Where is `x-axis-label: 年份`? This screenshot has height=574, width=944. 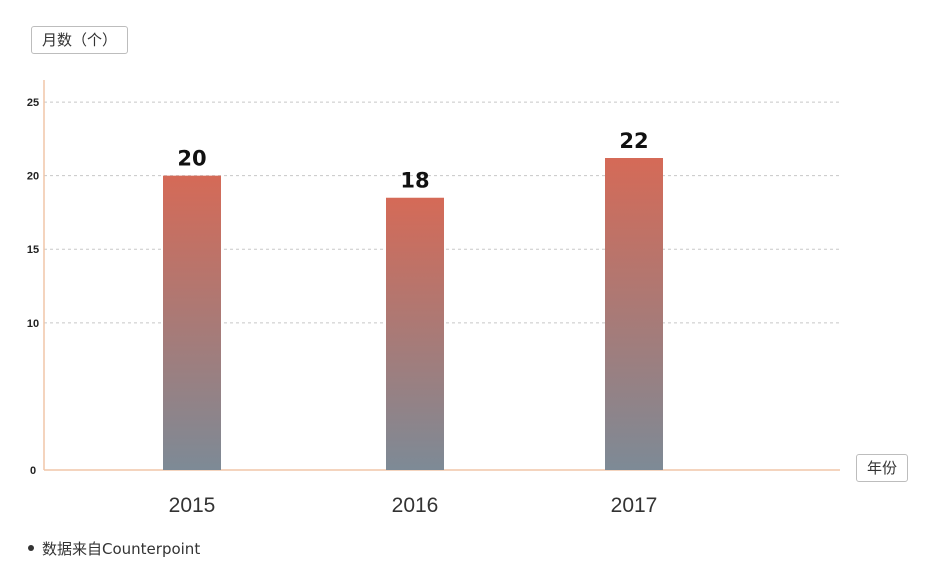 x-axis-label: 年份 is located at coordinates (882, 468).